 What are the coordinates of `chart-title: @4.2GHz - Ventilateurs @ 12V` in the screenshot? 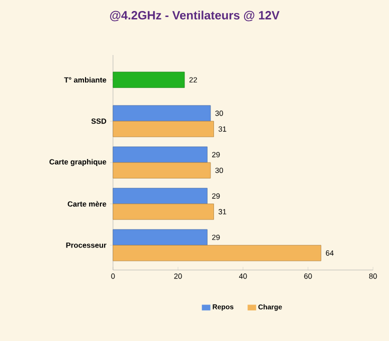 It's located at (195, 16).